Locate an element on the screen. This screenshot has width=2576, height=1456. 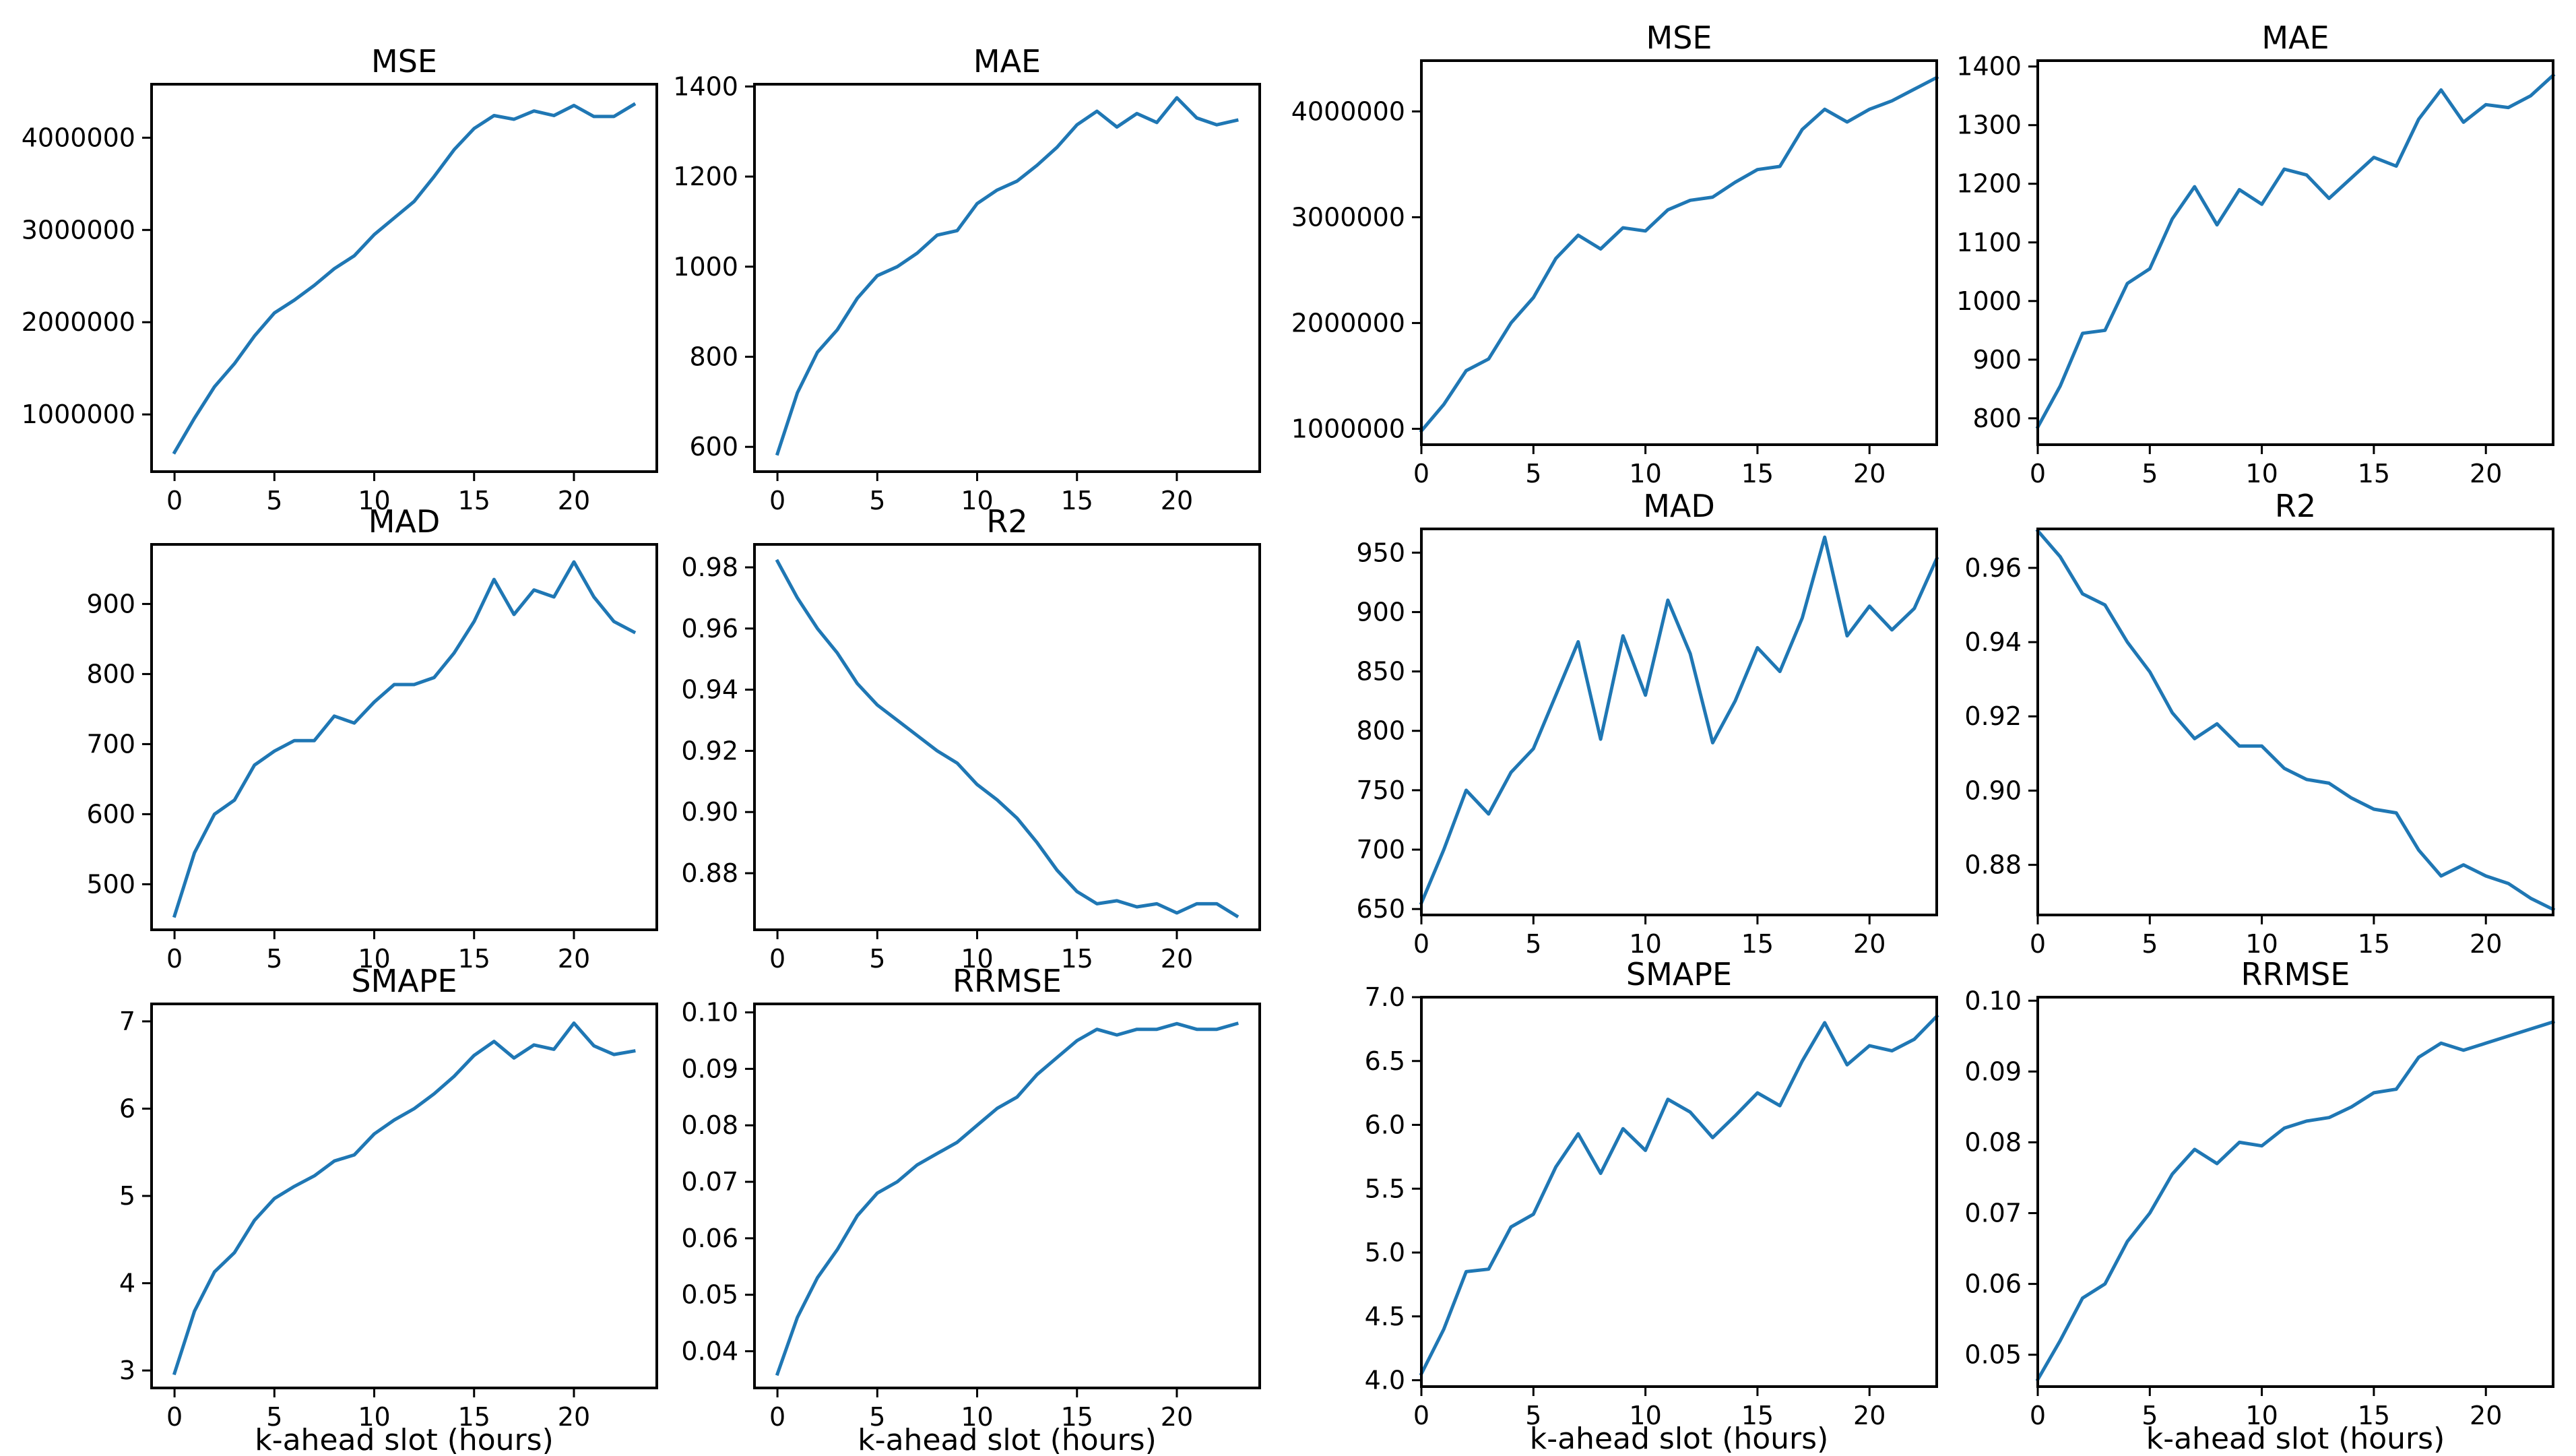
x-tick-label-left-mad: 5 is located at coordinates (274, 959).